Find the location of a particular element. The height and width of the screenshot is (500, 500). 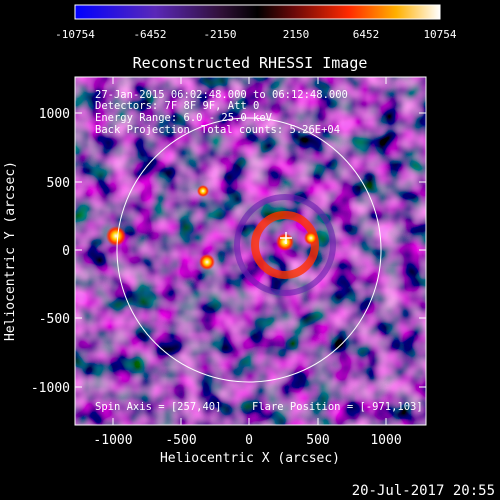

crosshair-marker is located at coordinates (286, 238).